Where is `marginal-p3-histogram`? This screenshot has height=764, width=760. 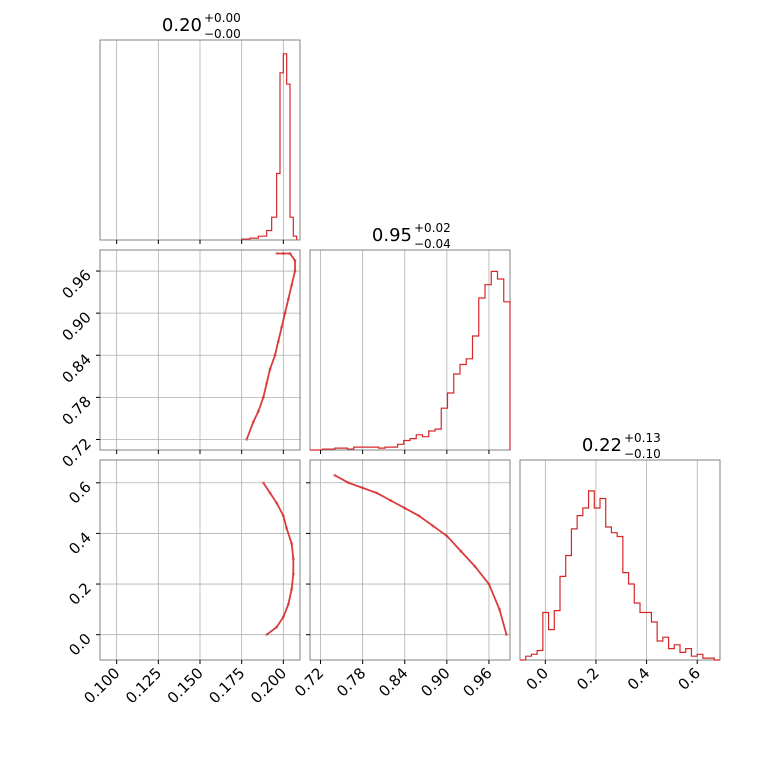 marginal-p3-histogram is located at coordinates (620, 575).